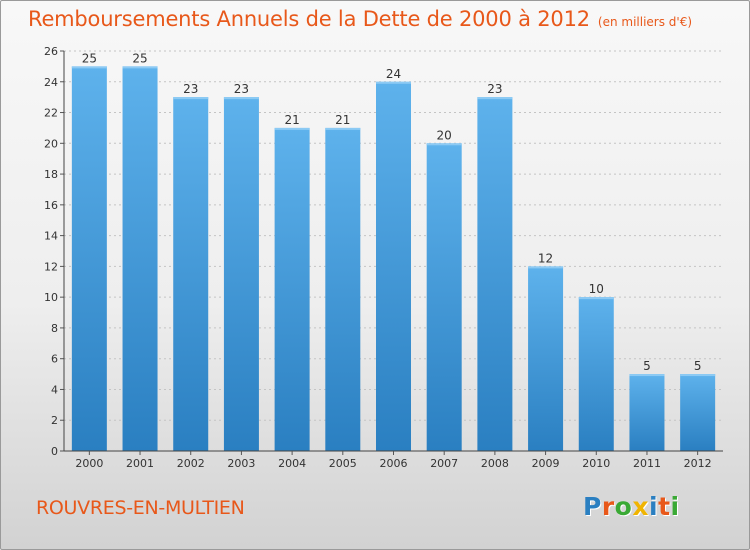 This screenshot has height=550, width=750. Describe the element at coordinates (393, 74) in the screenshot. I see `bar-value-label: 24` at that location.